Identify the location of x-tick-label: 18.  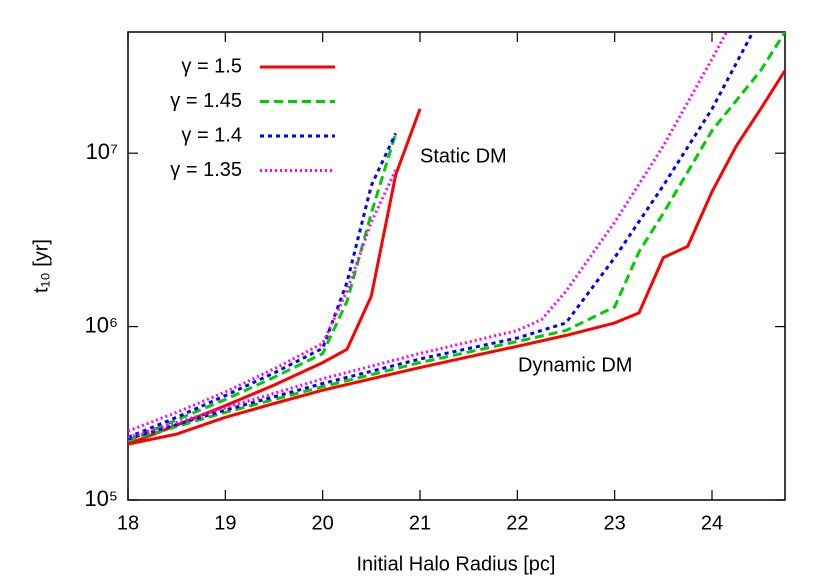
(128, 523).